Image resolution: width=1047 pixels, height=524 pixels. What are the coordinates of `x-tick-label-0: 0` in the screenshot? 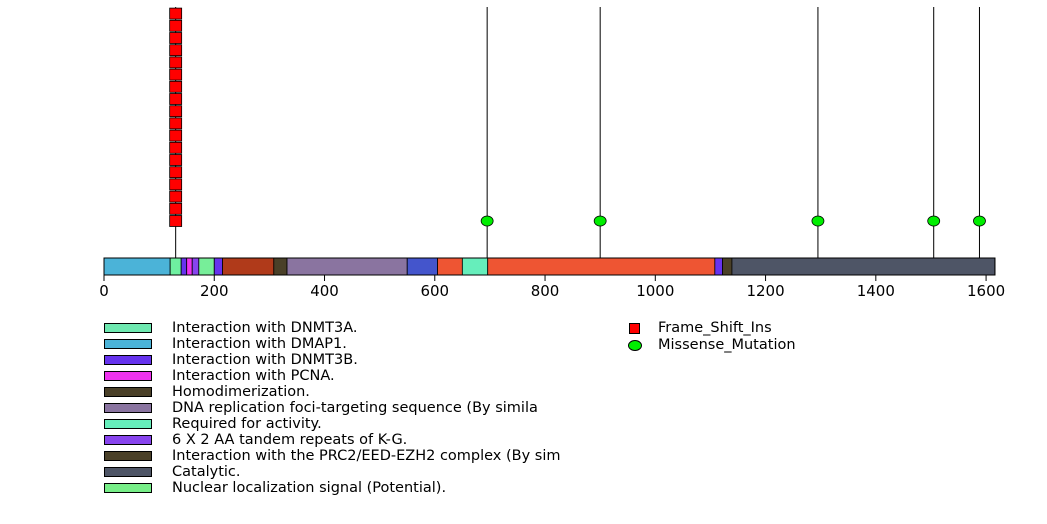 It's located at (104, 291).